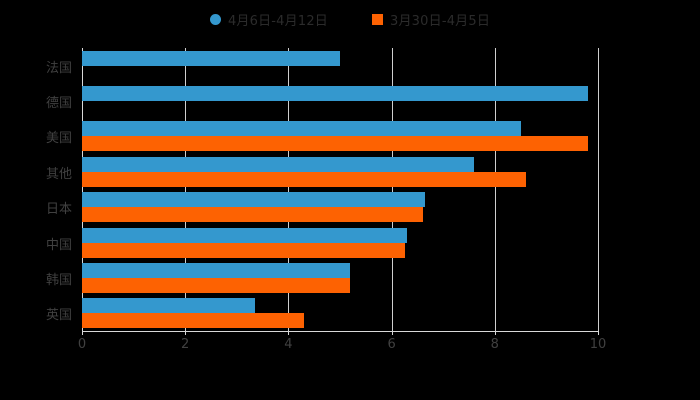 The width and height of the screenshot is (700, 400). I want to click on y-axis-labels: 法国德国美国其他日本中国韩国英国, so click(36, 189).